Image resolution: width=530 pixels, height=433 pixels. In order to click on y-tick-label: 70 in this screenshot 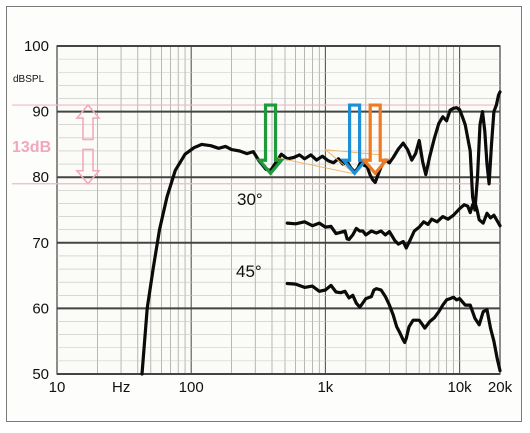, I will do `click(40, 243)`.